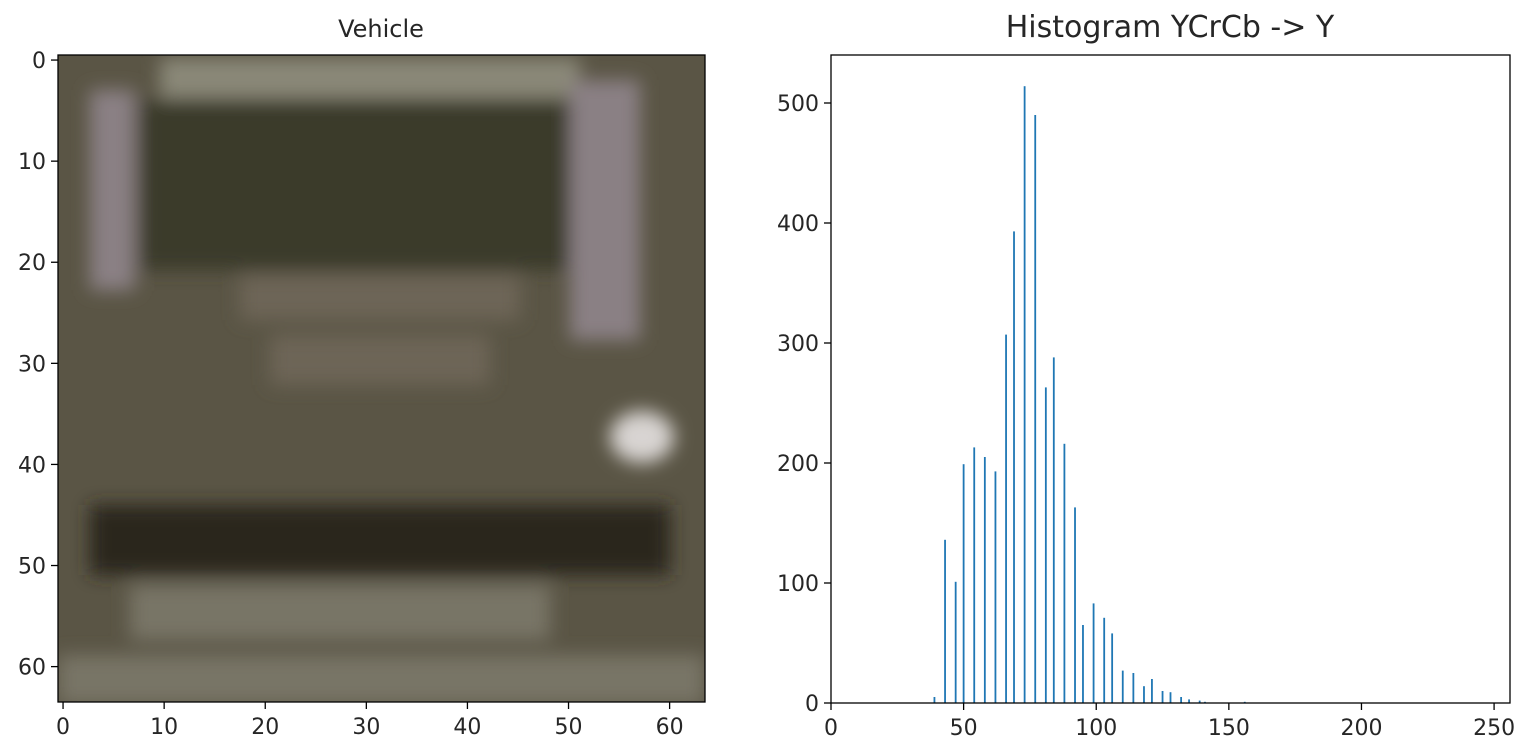  What do you see at coordinates (798, 224) in the screenshot?
I see `histogram-y-tick-label: 400` at bounding box center [798, 224].